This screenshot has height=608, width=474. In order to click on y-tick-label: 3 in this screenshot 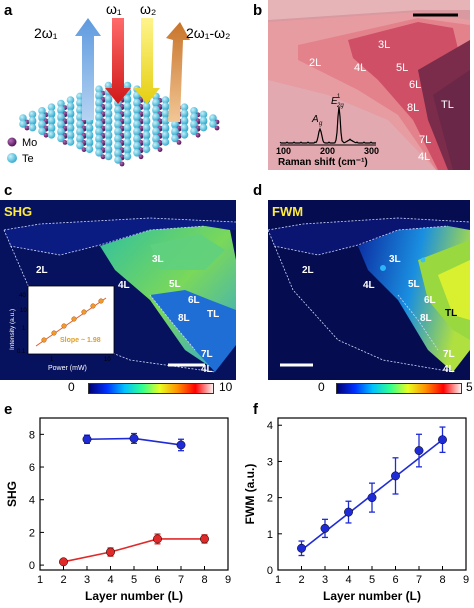, I will do `click(270, 462)`.